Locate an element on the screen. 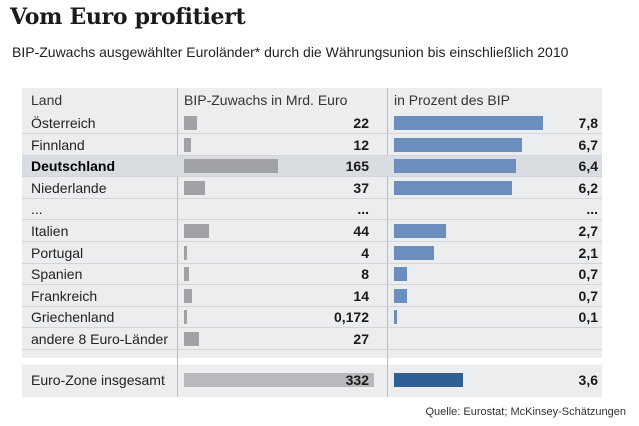  country-label: Finnland is located at coordinates (58, 144).